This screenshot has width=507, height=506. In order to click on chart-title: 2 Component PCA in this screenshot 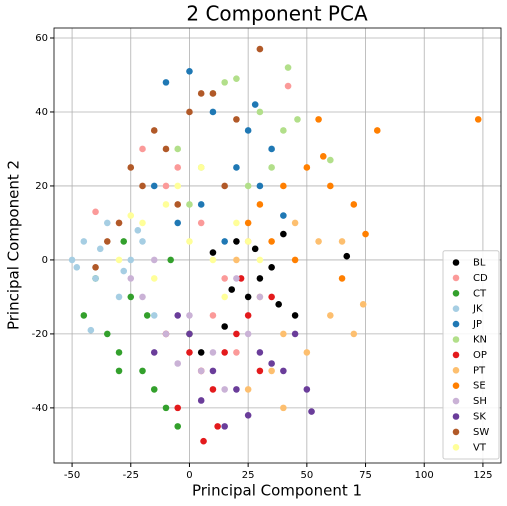, I will do `click(277, 14)`.